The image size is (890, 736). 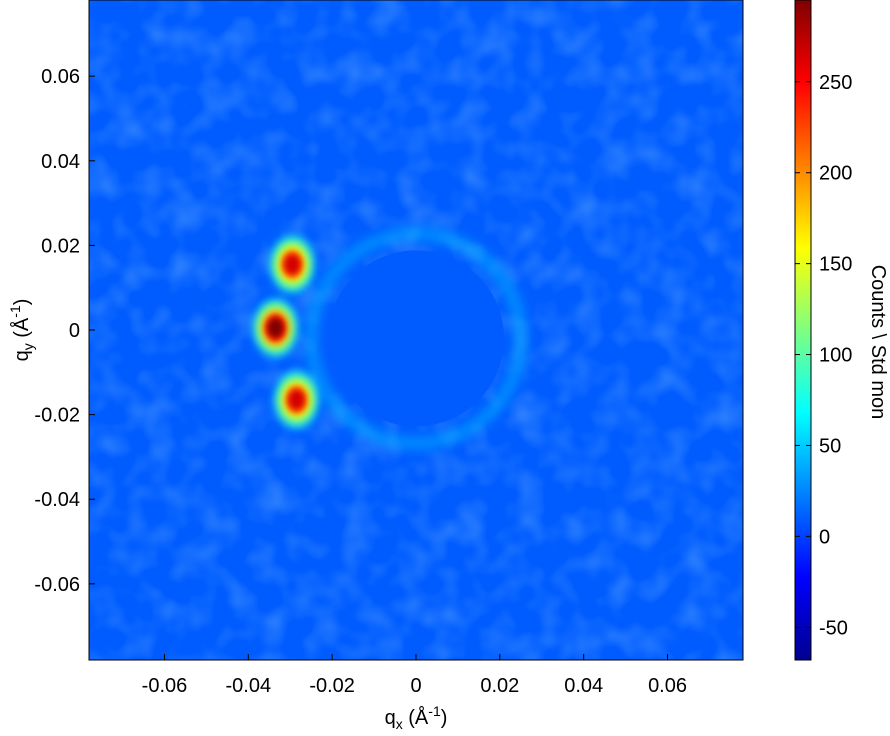 What do you see at coordinates (57, 585) in the screenshot?
I see `y-tick-label: -0.06` at bounding box center [57, 585].